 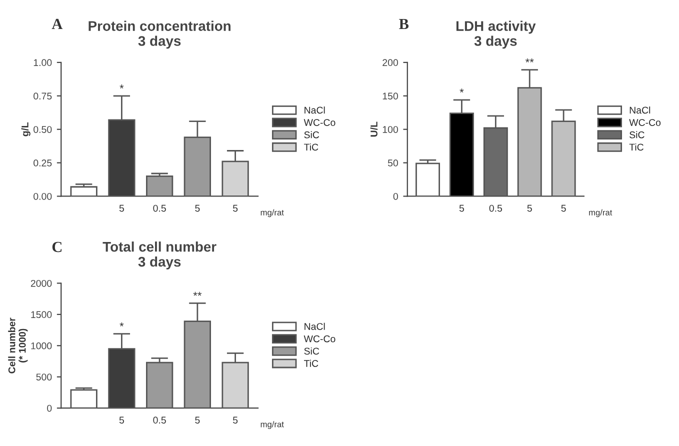 What do you see at coordinates (43, 163) in the screenshot?
I see `y-tick-label: 0.25` at bounding box center [43, 163].